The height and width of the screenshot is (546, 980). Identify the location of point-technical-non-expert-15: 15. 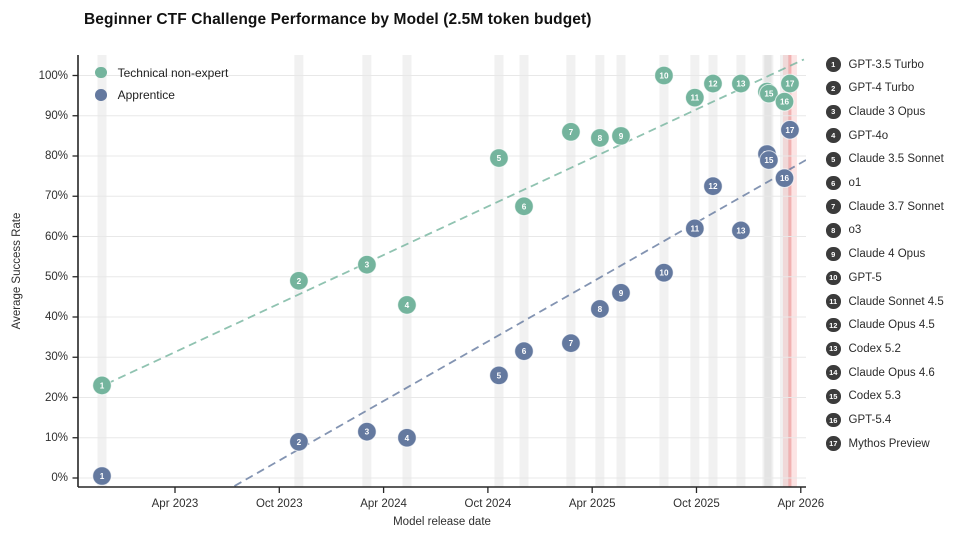
(769, 93).